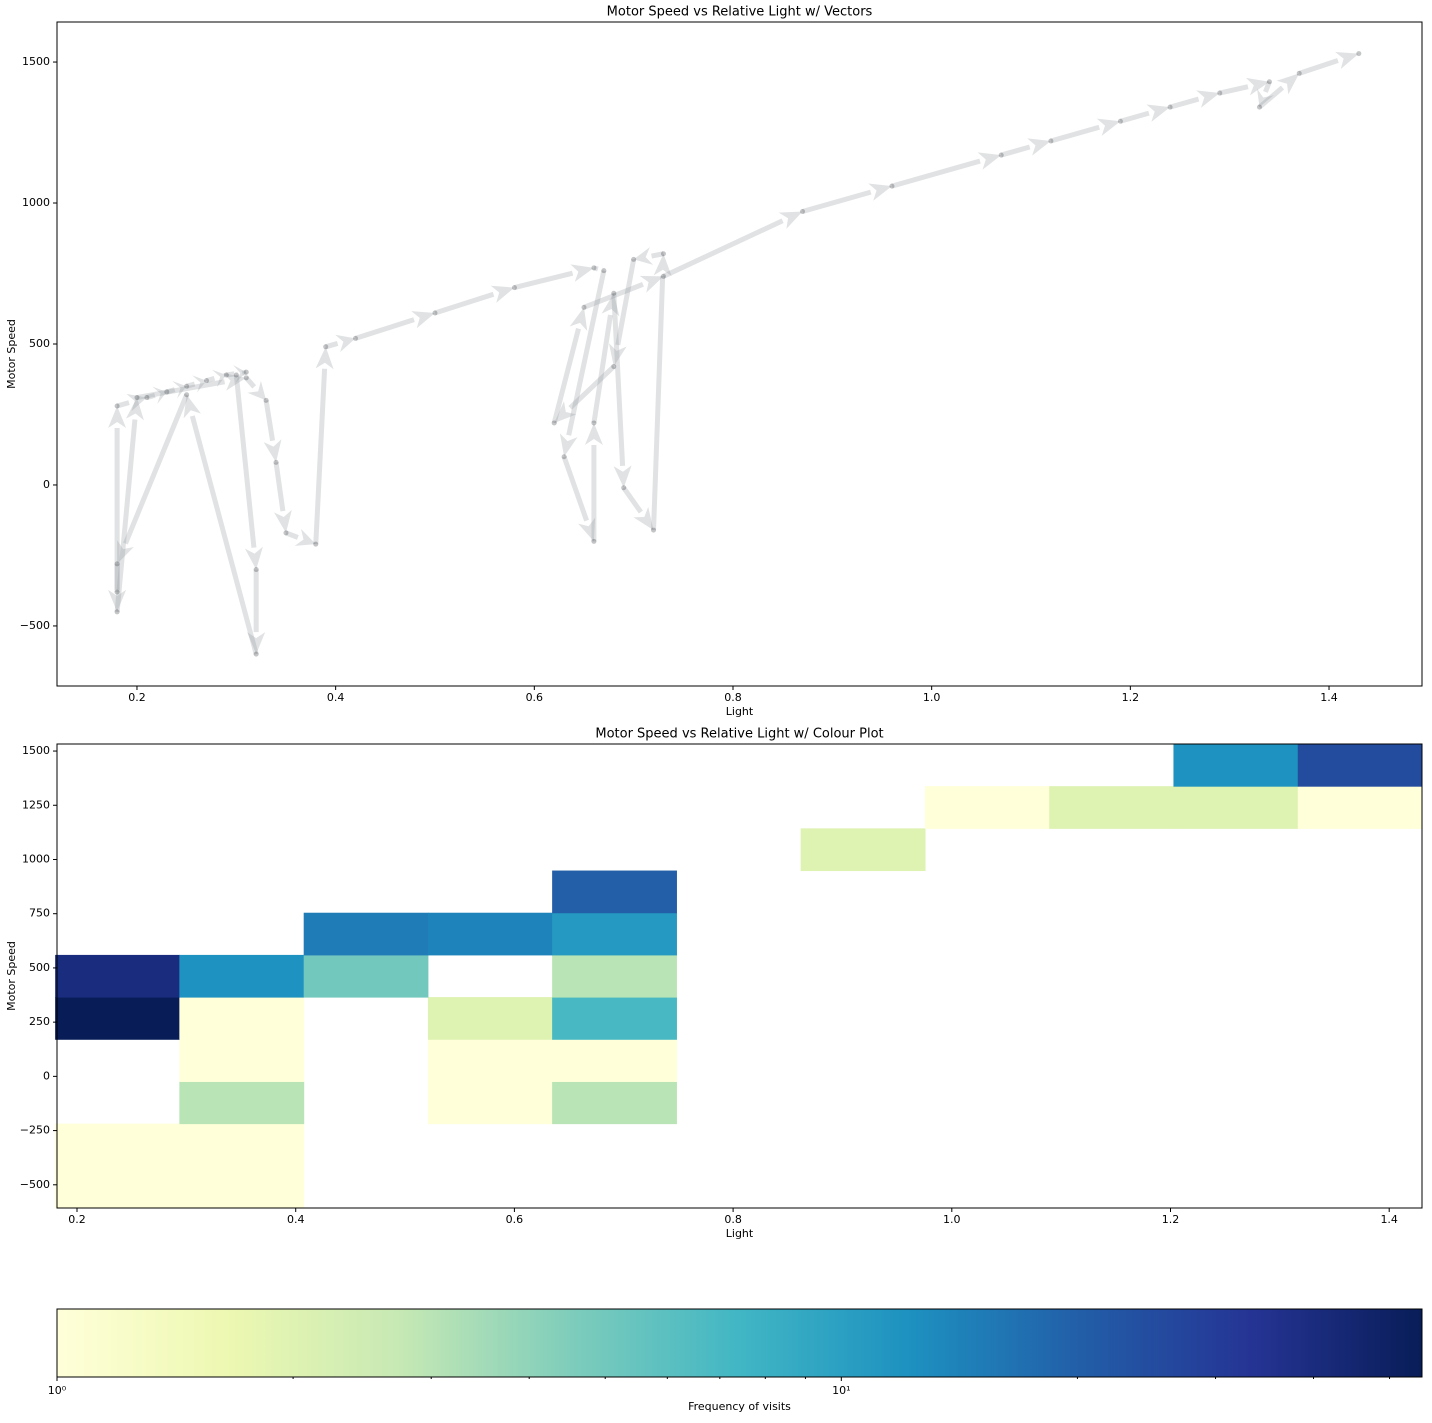  Describe the element at coordinates (36, 202) in the screenshot. I see `y-tick-label: 1000` at that location.